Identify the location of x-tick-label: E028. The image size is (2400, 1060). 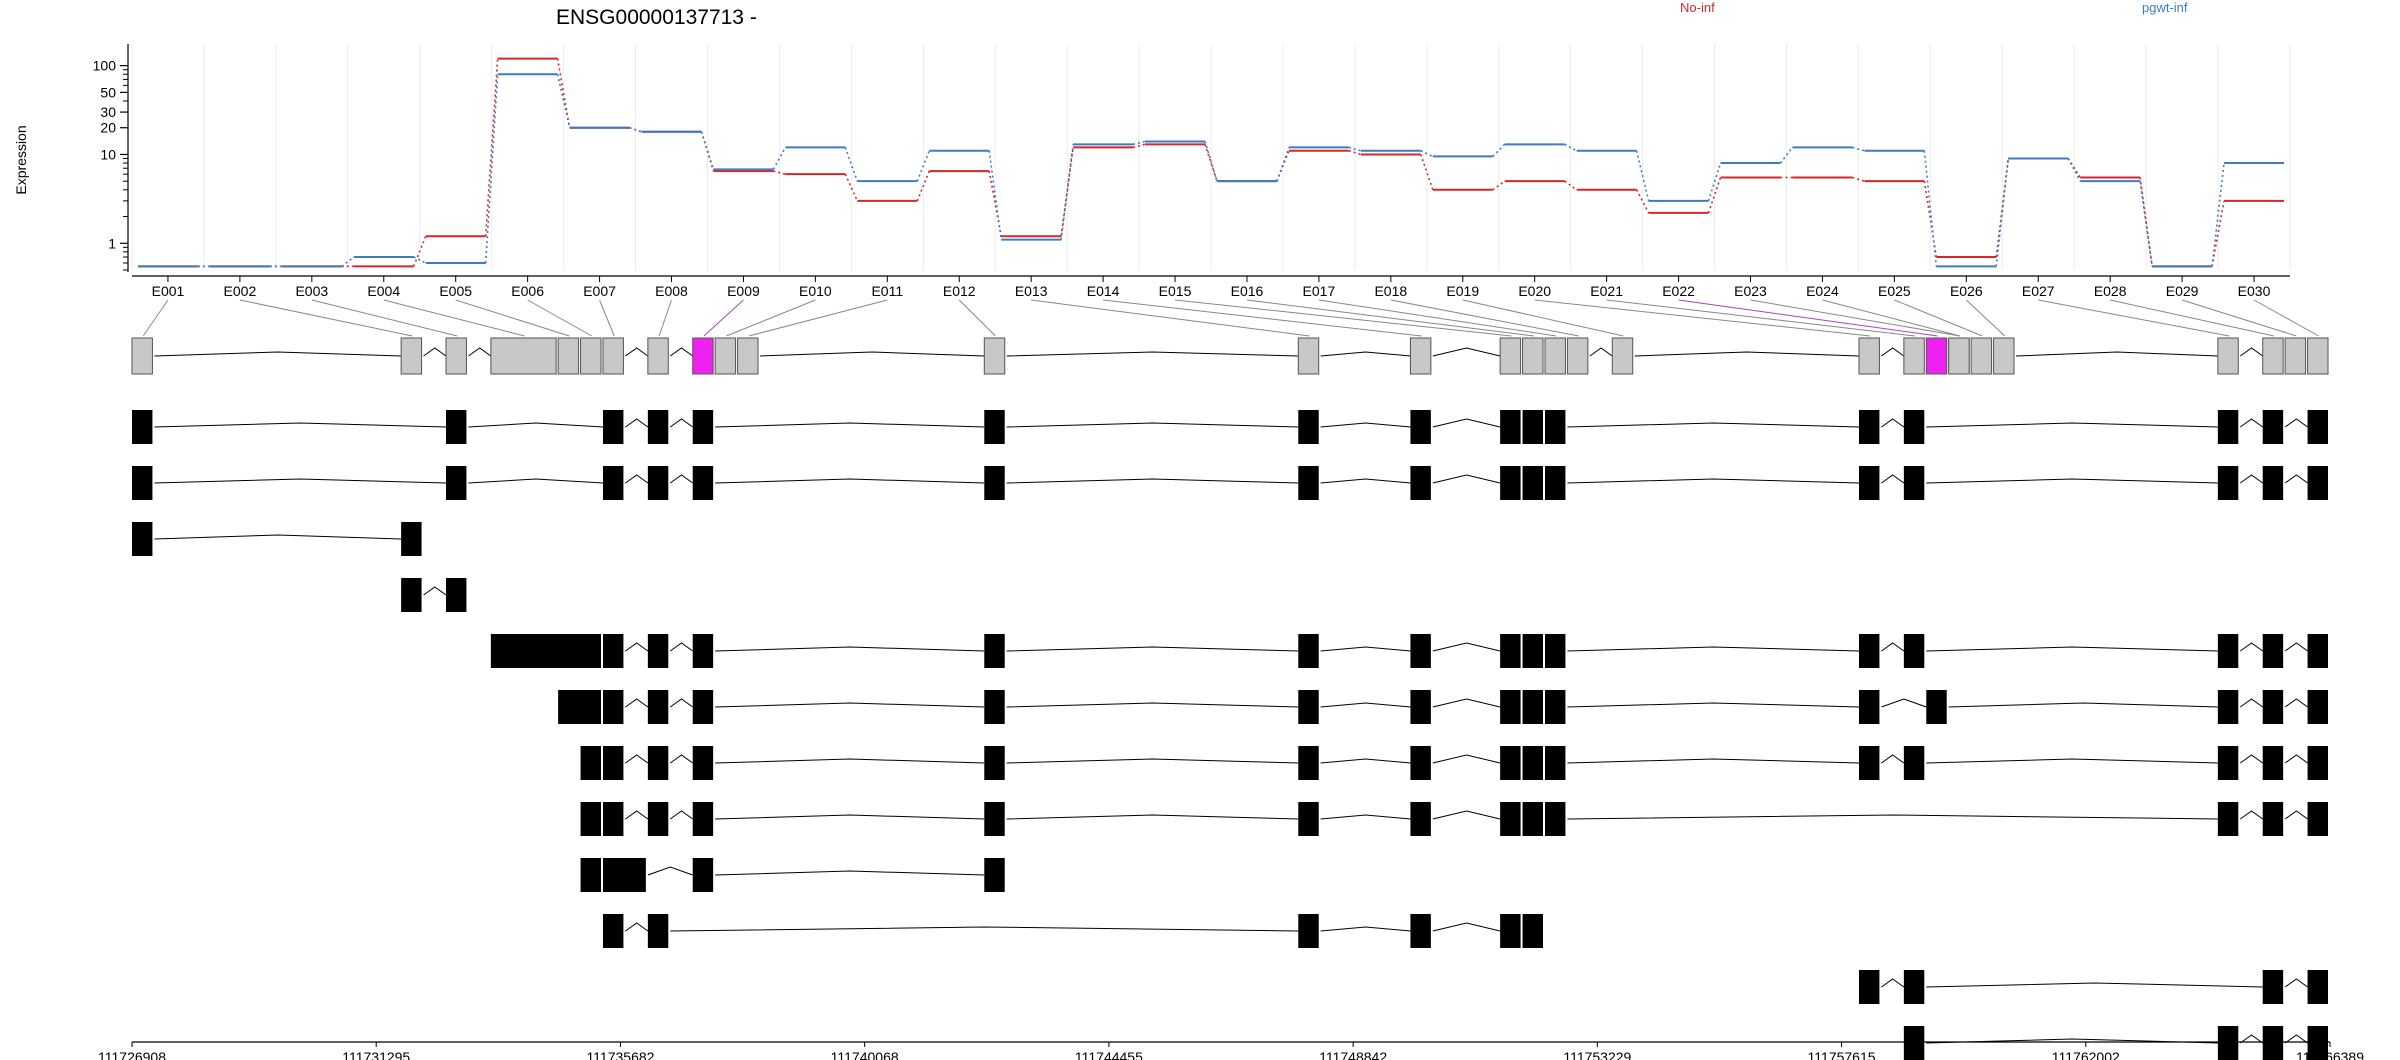
(2110, 291).